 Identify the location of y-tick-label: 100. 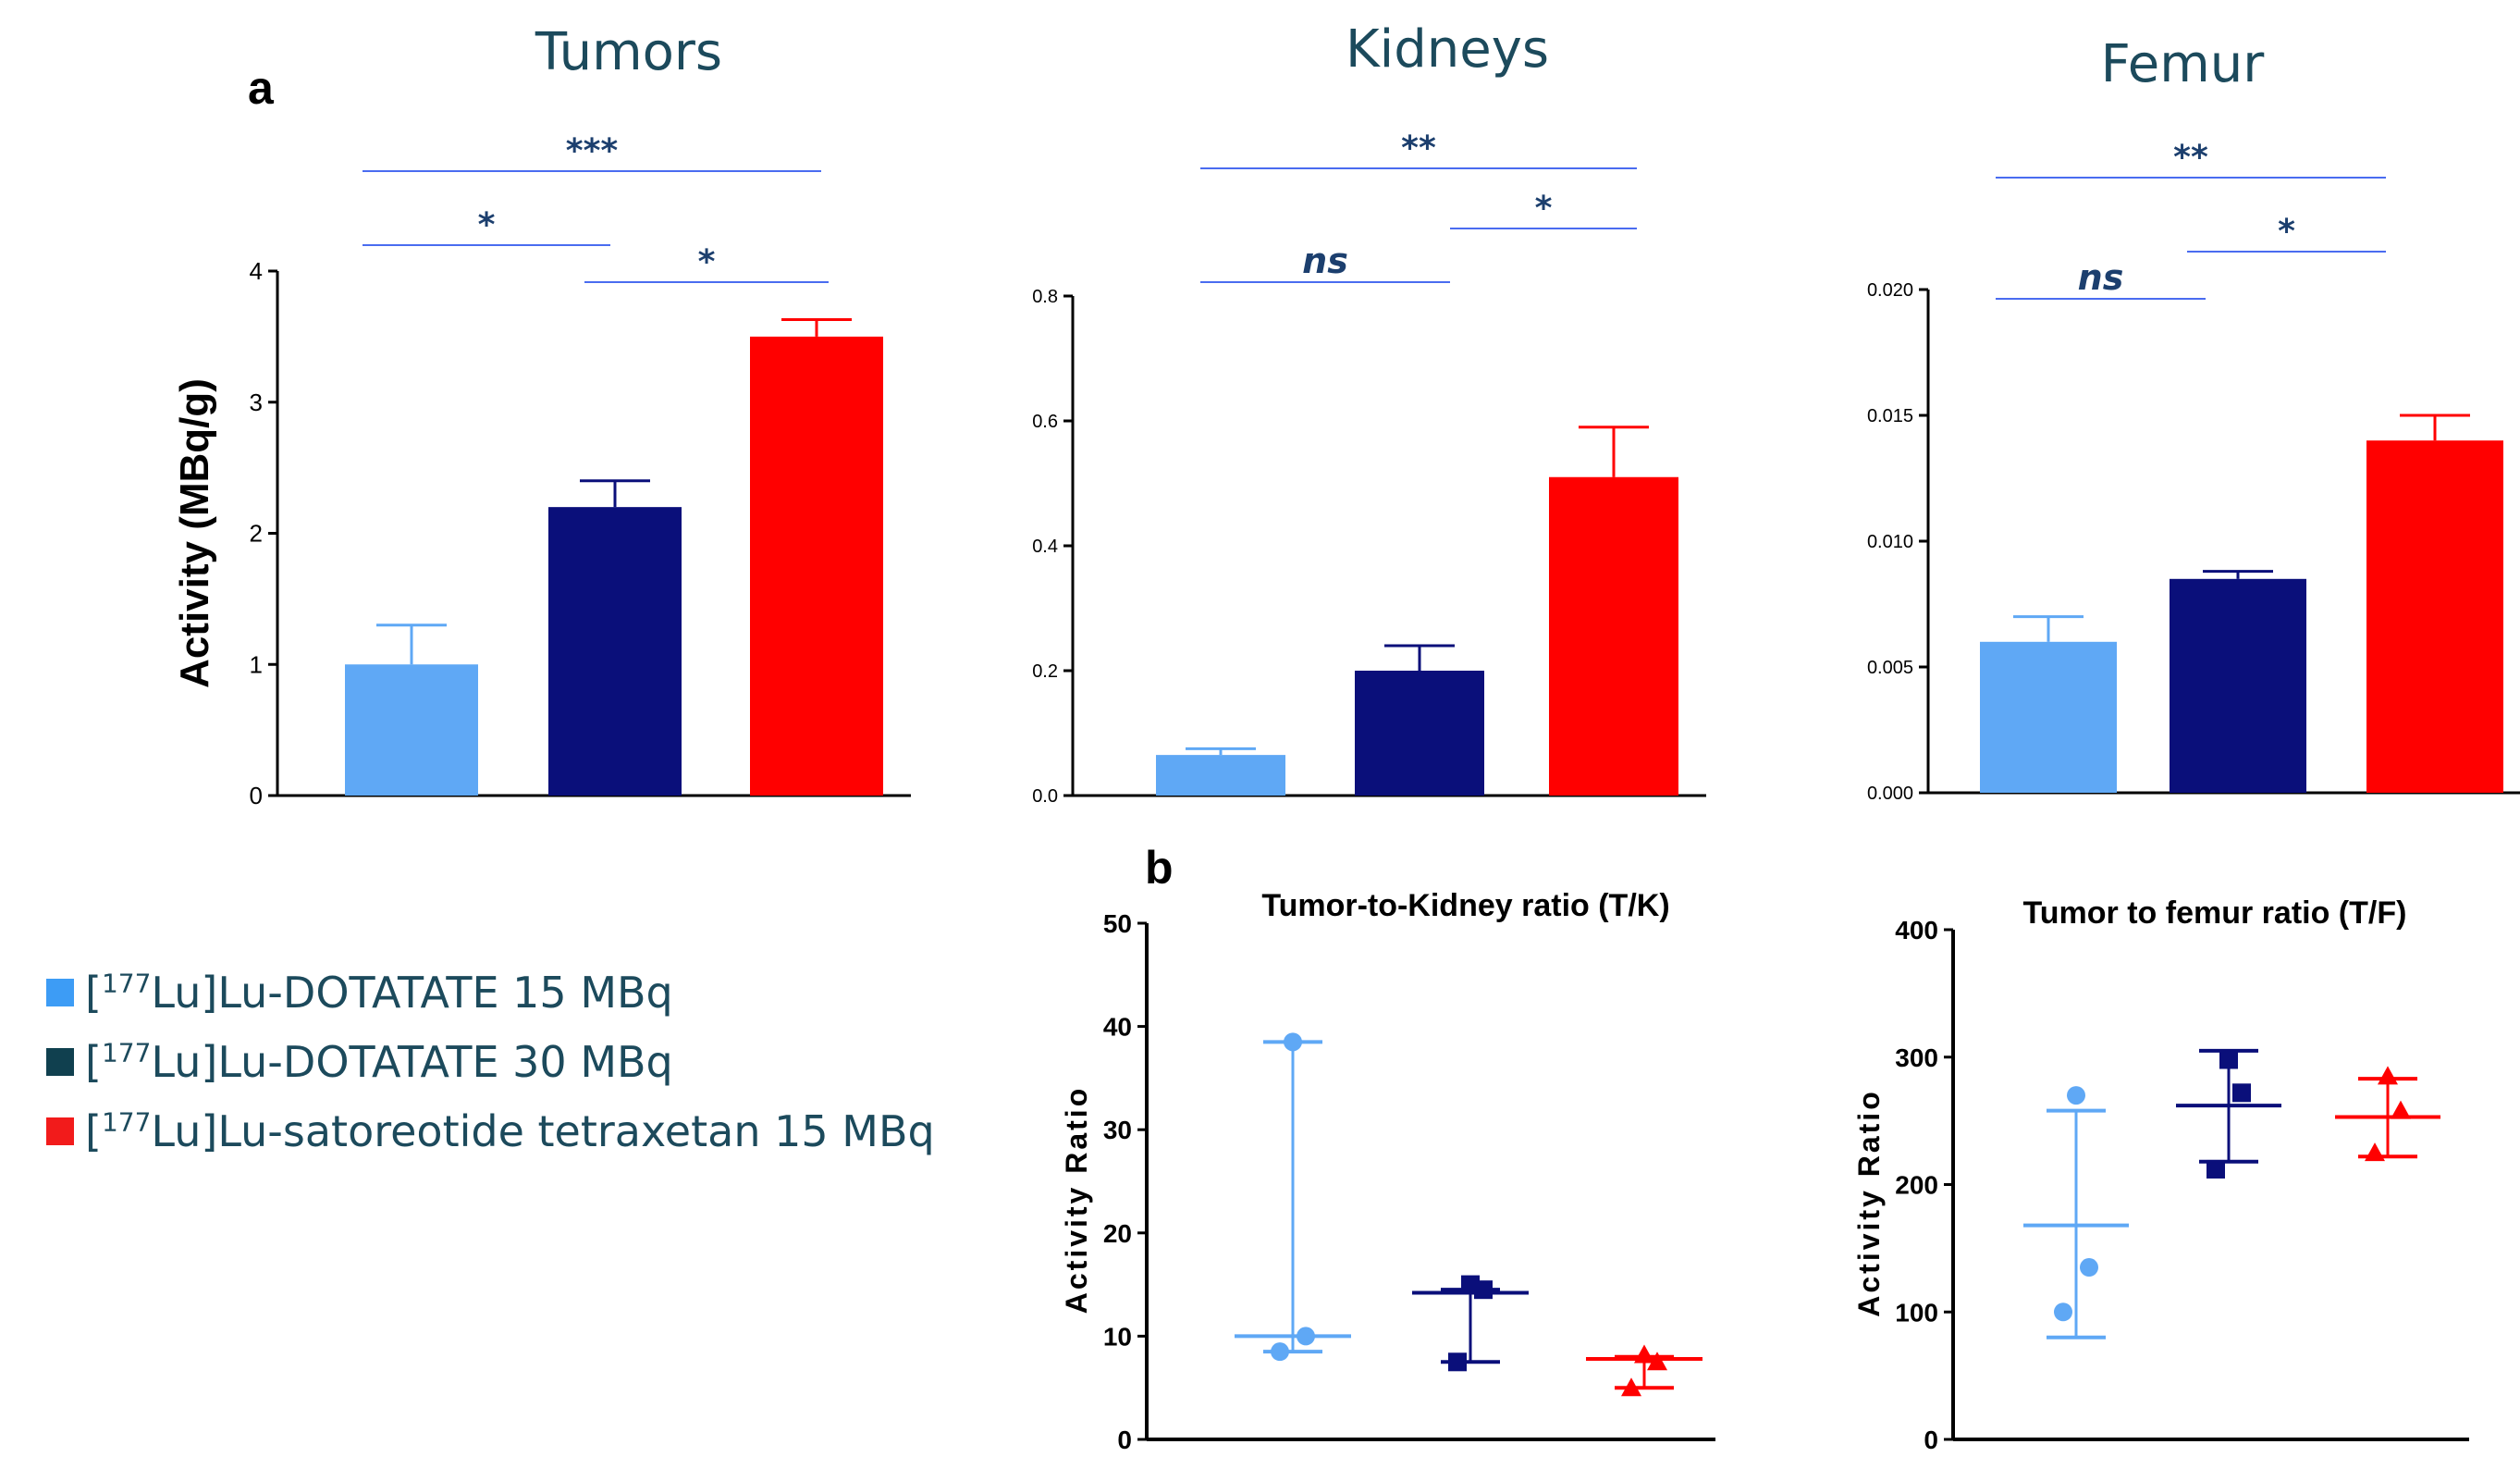
(1916, 1312).